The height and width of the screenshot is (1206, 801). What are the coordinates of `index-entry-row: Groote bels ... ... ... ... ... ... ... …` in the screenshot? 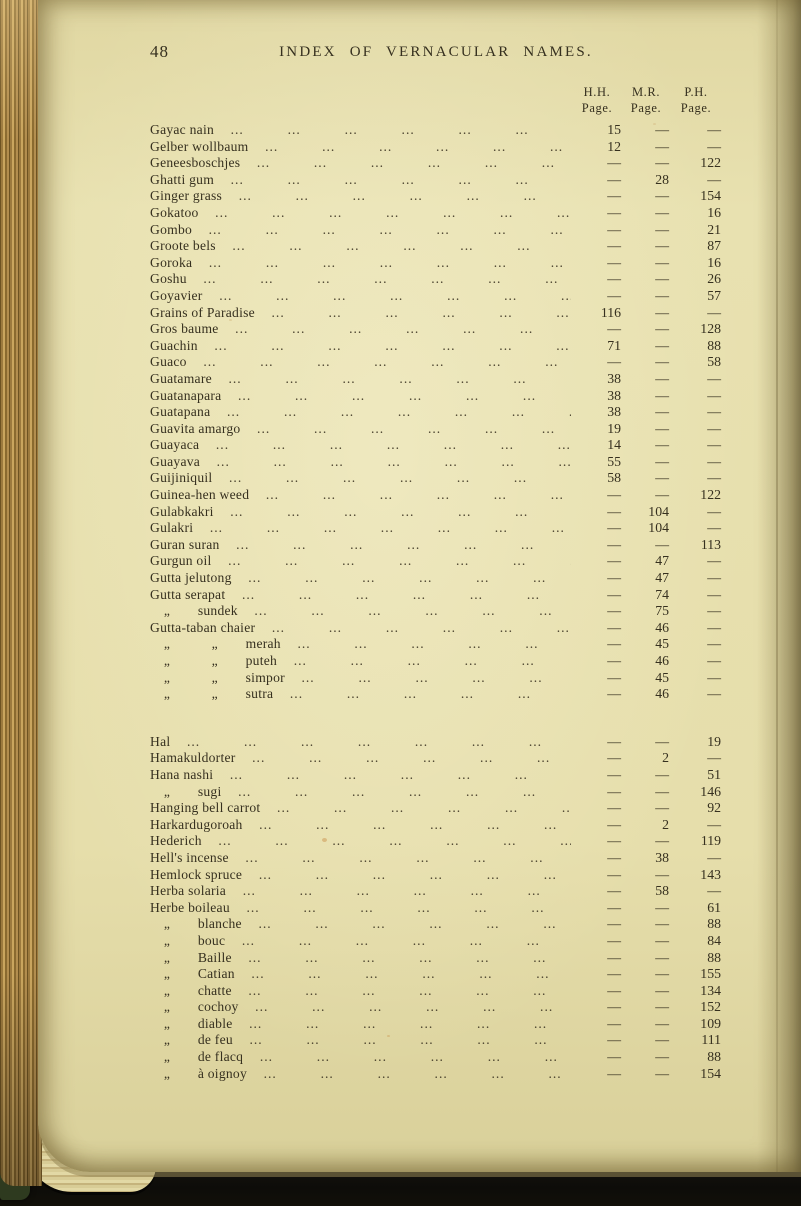 It's located at (436, 246).